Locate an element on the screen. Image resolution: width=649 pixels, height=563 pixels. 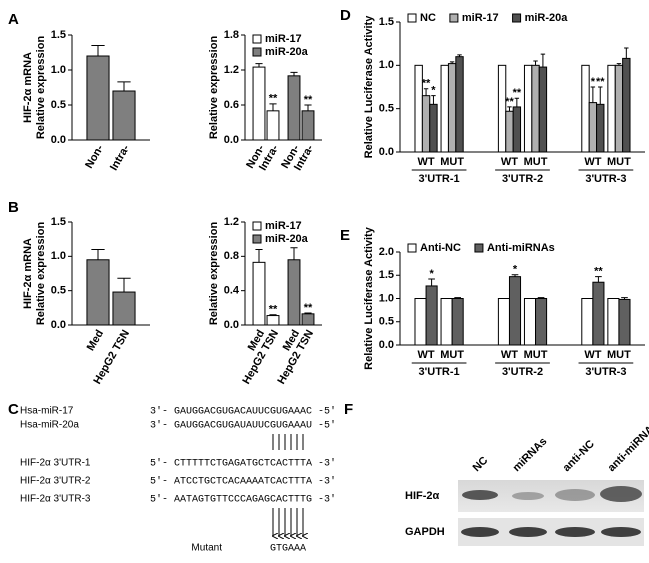
seq: 5'- CTTTTTCTGAGATGCTCACTTTA -3' is located at coordinates (243, 464).